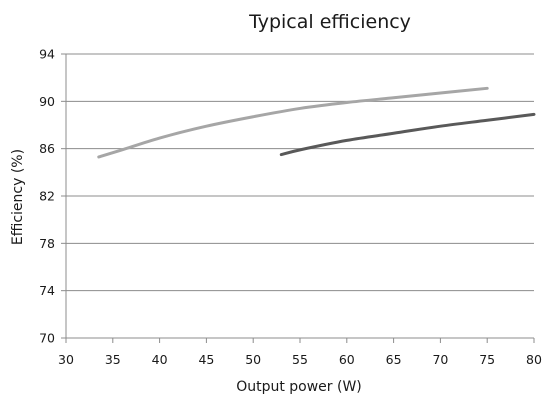 The image size is (542, 401). What do you see at coordinates (18, 197) in the screenshot?
I see `y-axis-label: Efficiency (%)` at bounding box center [18, 197].